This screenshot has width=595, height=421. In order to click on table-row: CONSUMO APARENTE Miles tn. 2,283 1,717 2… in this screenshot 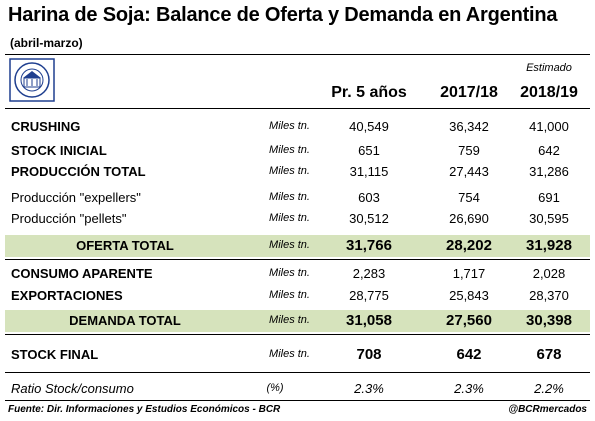, I will do `click(297, 274)`.